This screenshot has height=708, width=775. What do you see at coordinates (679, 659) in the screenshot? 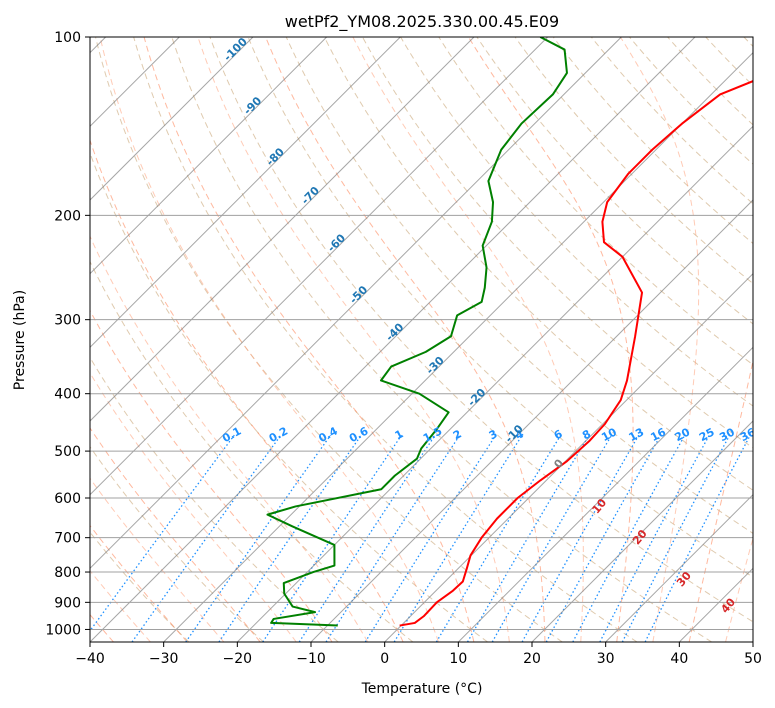
I see `x-tick-label: 40` at bounding box center [679, 659].